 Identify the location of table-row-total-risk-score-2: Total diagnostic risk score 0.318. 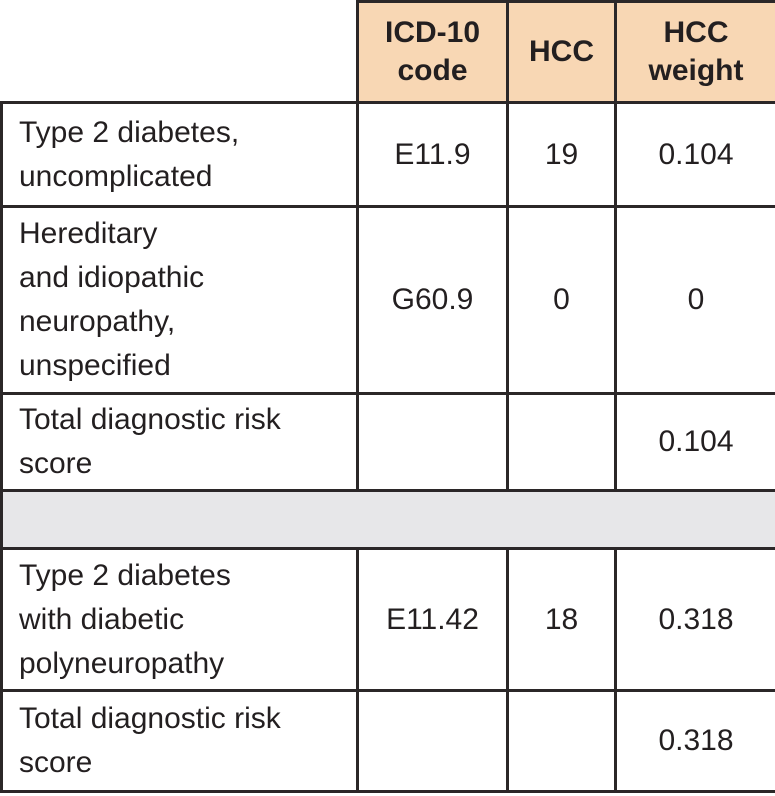
(387, 741).